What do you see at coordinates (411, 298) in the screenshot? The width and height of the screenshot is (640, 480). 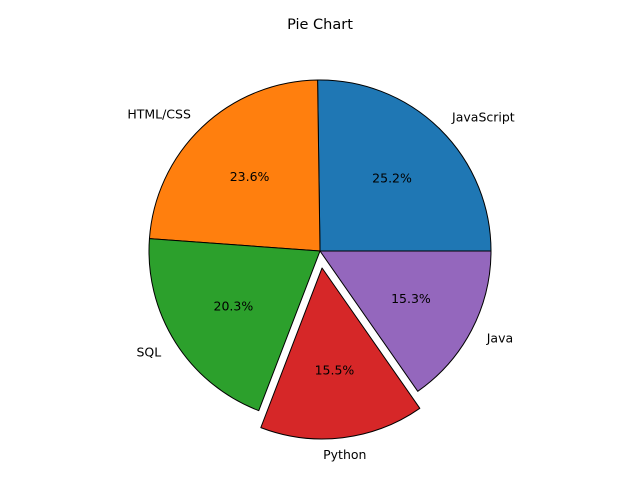 I see `percent-label-java: 15.3%` at bounding box center [411, 298].